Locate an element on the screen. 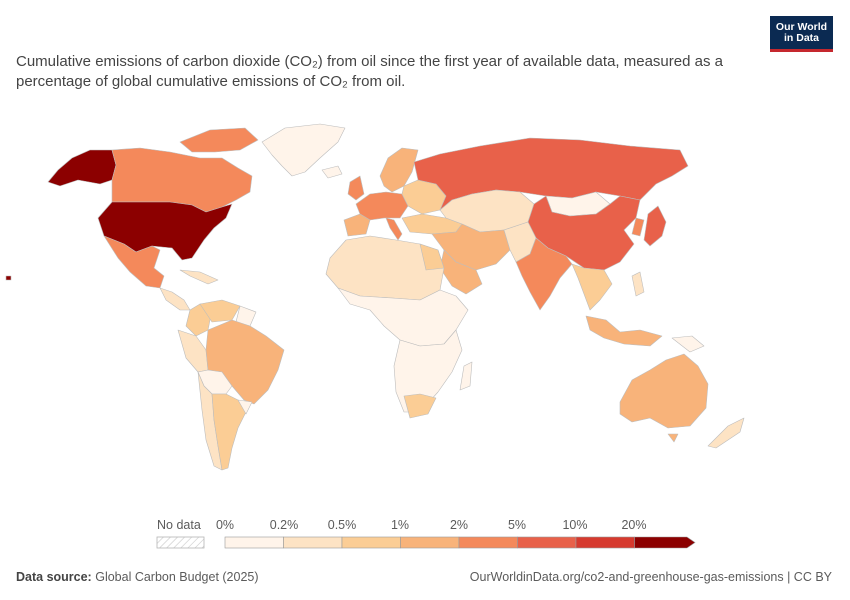 Image resolution: width=850 pixels, height=600 pixels. data-source: Data source: Global Carbon Budget (2025) is located at coordinates (137, 577).